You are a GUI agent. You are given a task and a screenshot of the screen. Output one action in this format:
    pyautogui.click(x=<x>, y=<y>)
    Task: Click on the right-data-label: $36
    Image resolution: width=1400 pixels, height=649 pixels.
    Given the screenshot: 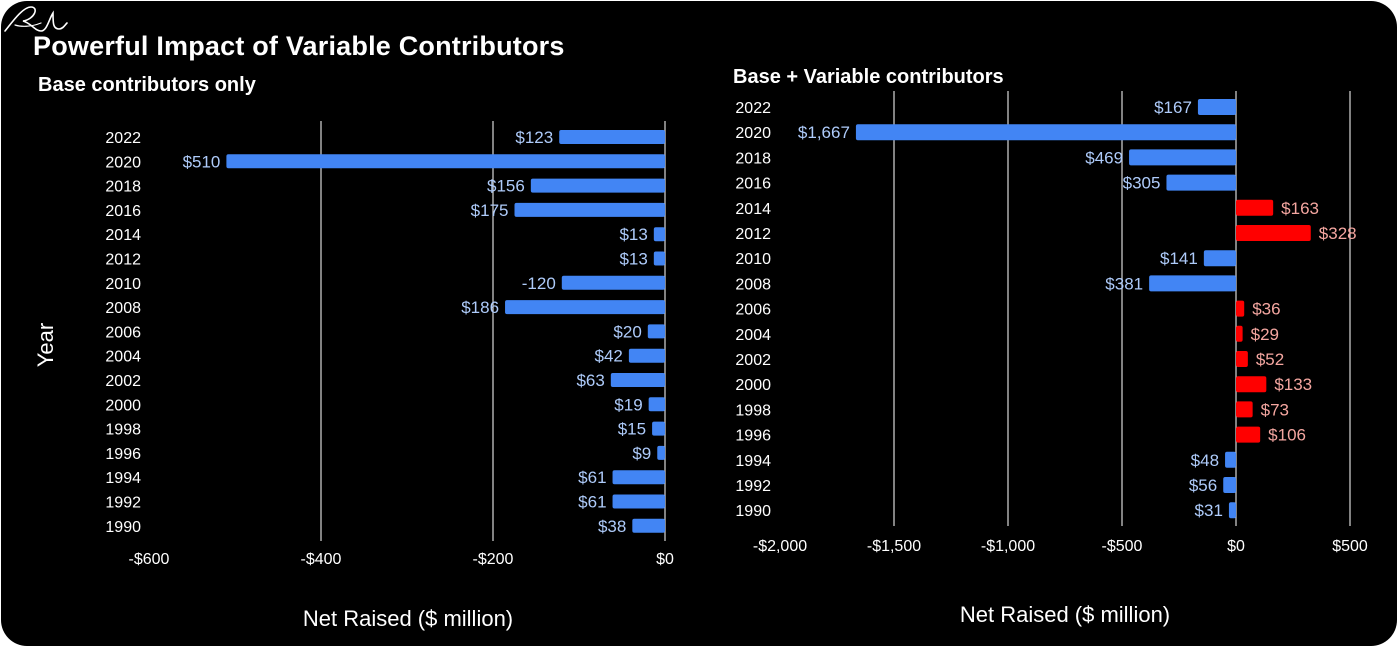 What is the action you would take?
    pyautogui.click(x=1266, y=309)
    